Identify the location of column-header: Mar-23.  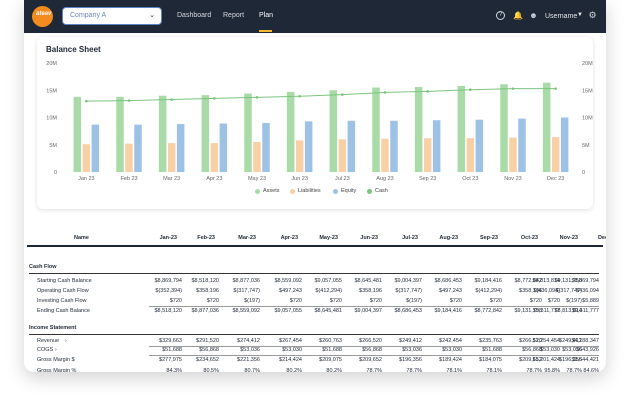
(247, 238).